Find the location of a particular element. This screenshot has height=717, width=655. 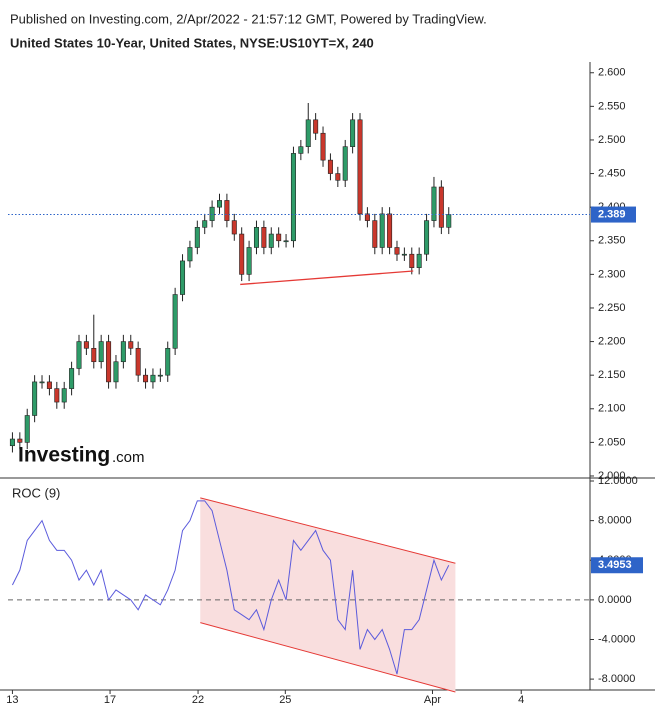

logo: Investing .com is located at coordinates (81, 455).